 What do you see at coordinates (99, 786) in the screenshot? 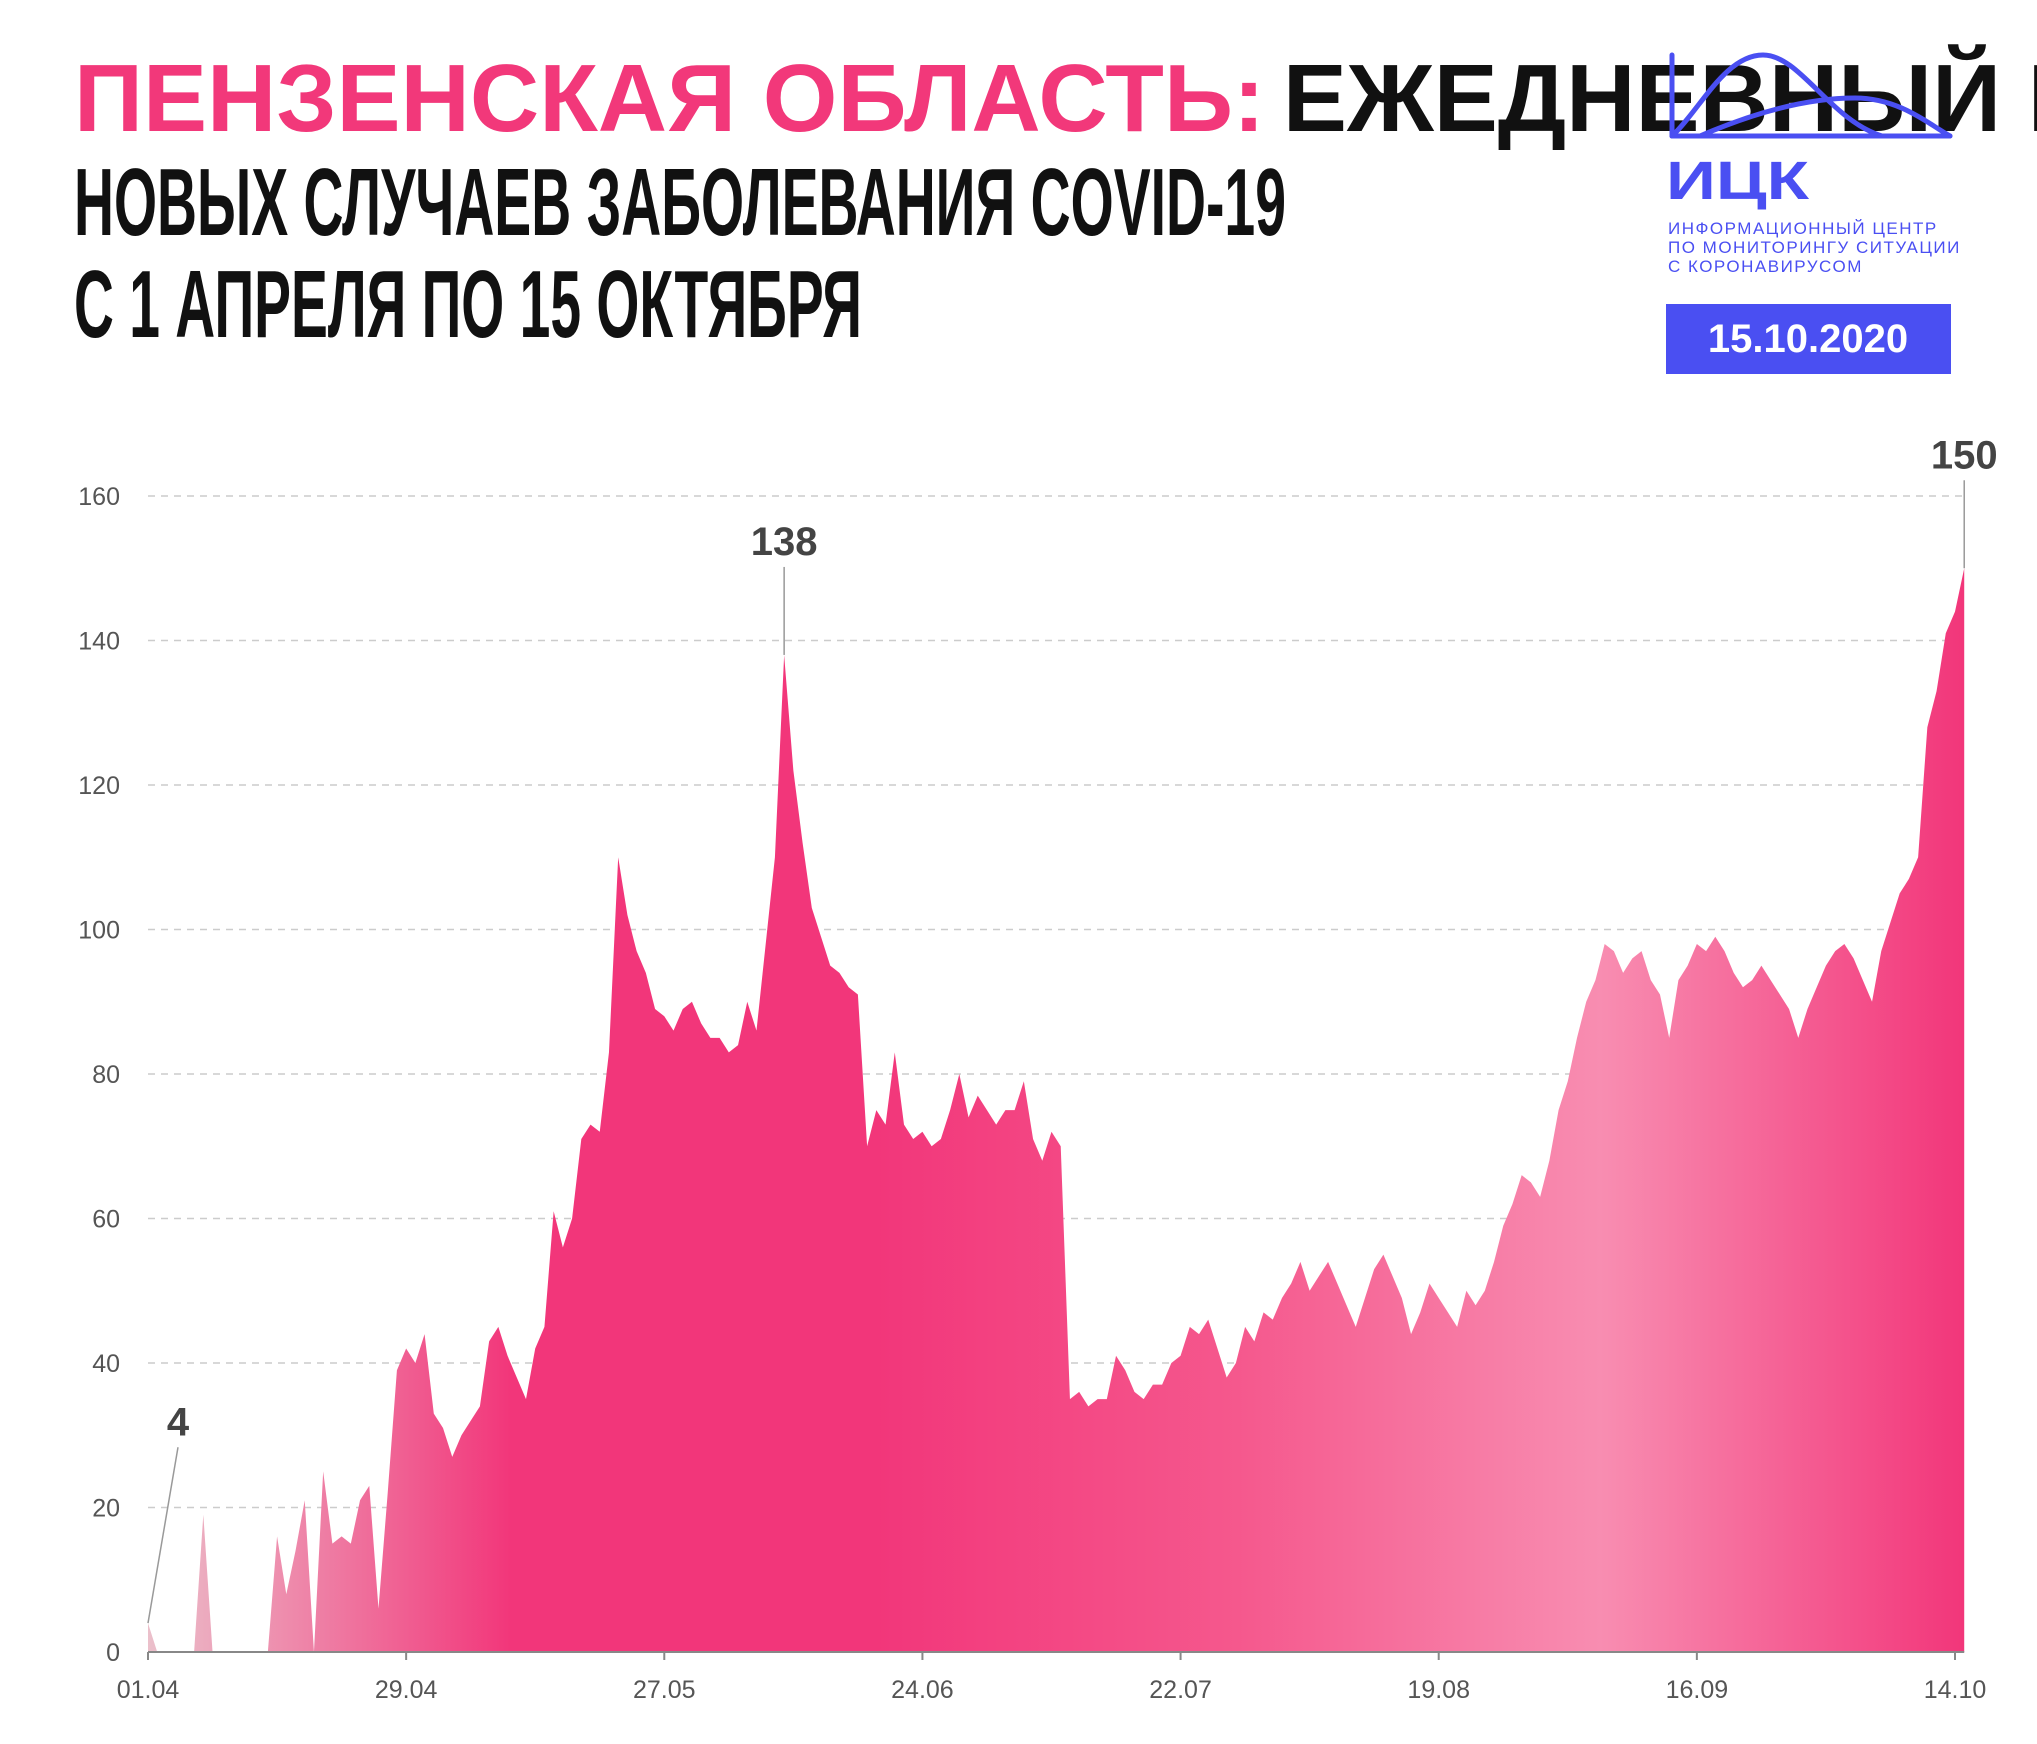
I see `y-tick-label: 120` at bounding box center [99, 786].